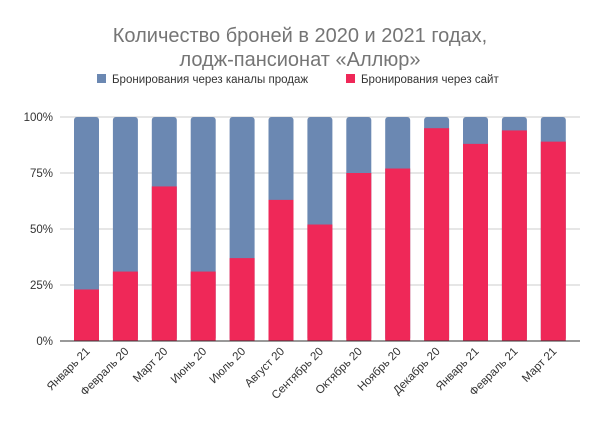  Describe the element at coordinates (300, 36) in the screenshot. I see `chart-title-line-1: Количество броней в 2020 и 2021 годах,` at that location.